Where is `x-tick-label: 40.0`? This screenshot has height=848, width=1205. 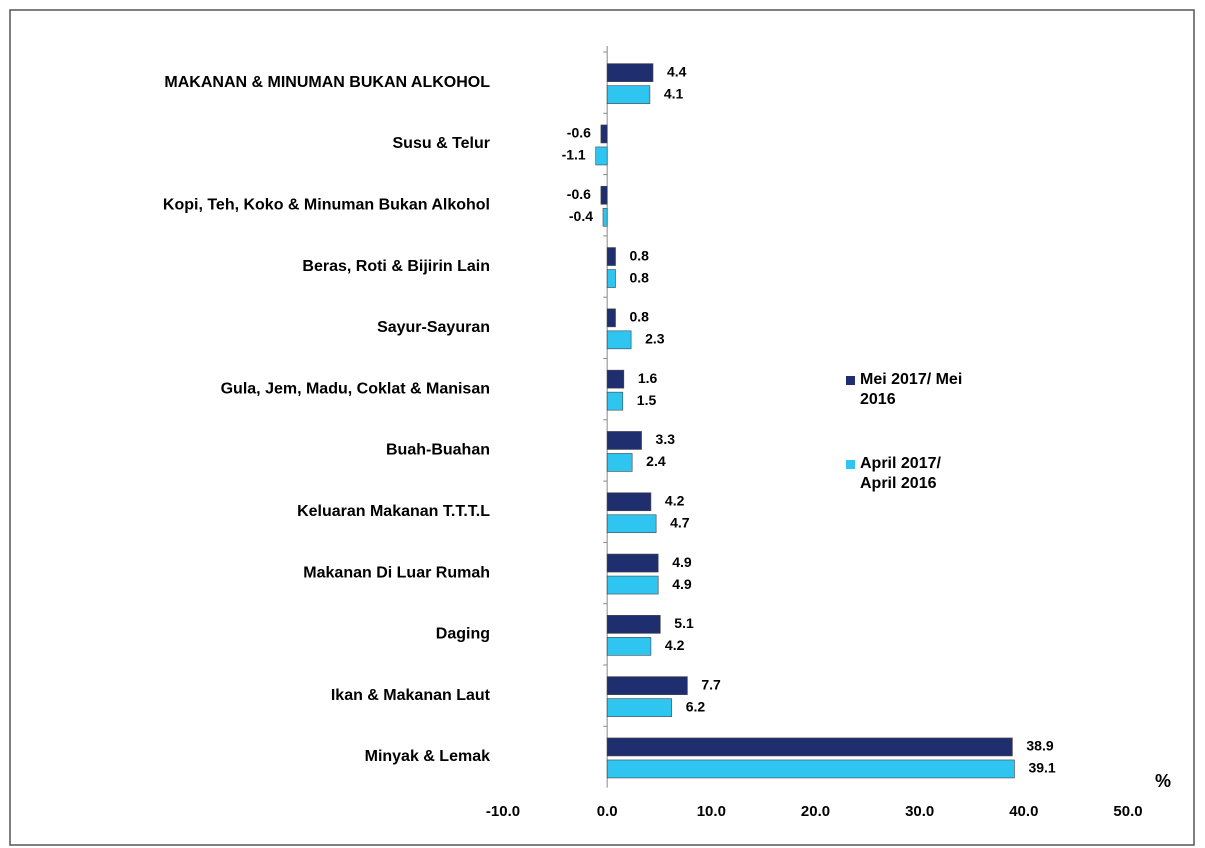
x-tick-label: 40.0 is located at coordinates (1023, 811).